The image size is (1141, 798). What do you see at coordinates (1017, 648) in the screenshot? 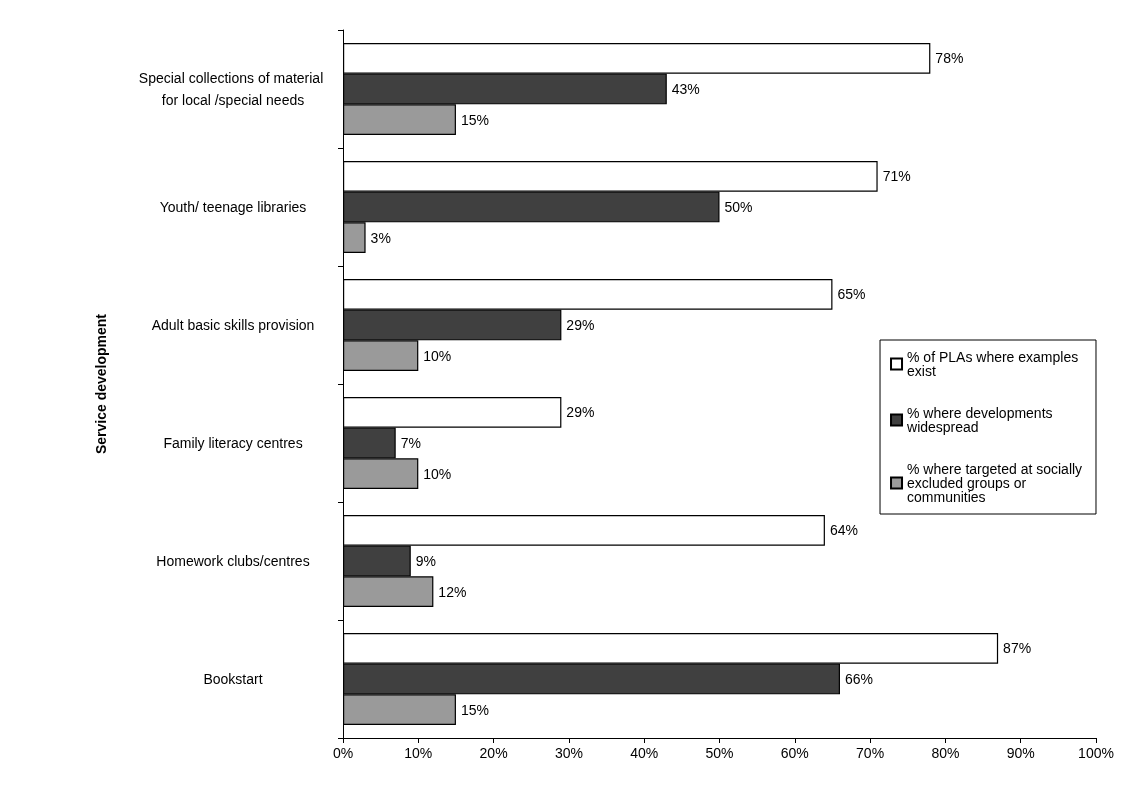
I see `data-label: 87%` at bounding box center [1017, 648].